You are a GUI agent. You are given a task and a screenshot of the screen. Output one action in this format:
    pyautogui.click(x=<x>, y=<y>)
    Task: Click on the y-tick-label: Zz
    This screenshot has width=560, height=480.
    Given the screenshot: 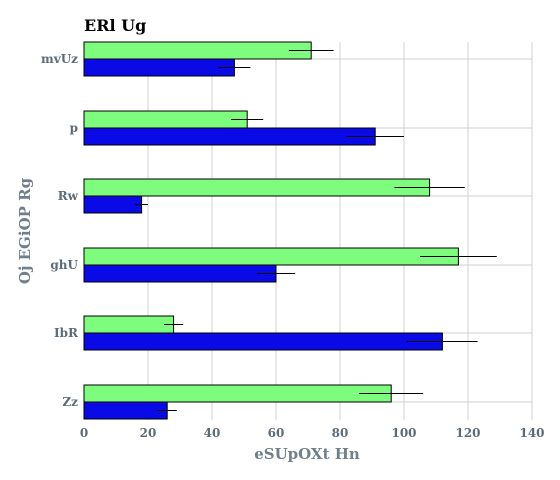 What is the action you would take?
    pyautogui.click(x=70, y=402)
    